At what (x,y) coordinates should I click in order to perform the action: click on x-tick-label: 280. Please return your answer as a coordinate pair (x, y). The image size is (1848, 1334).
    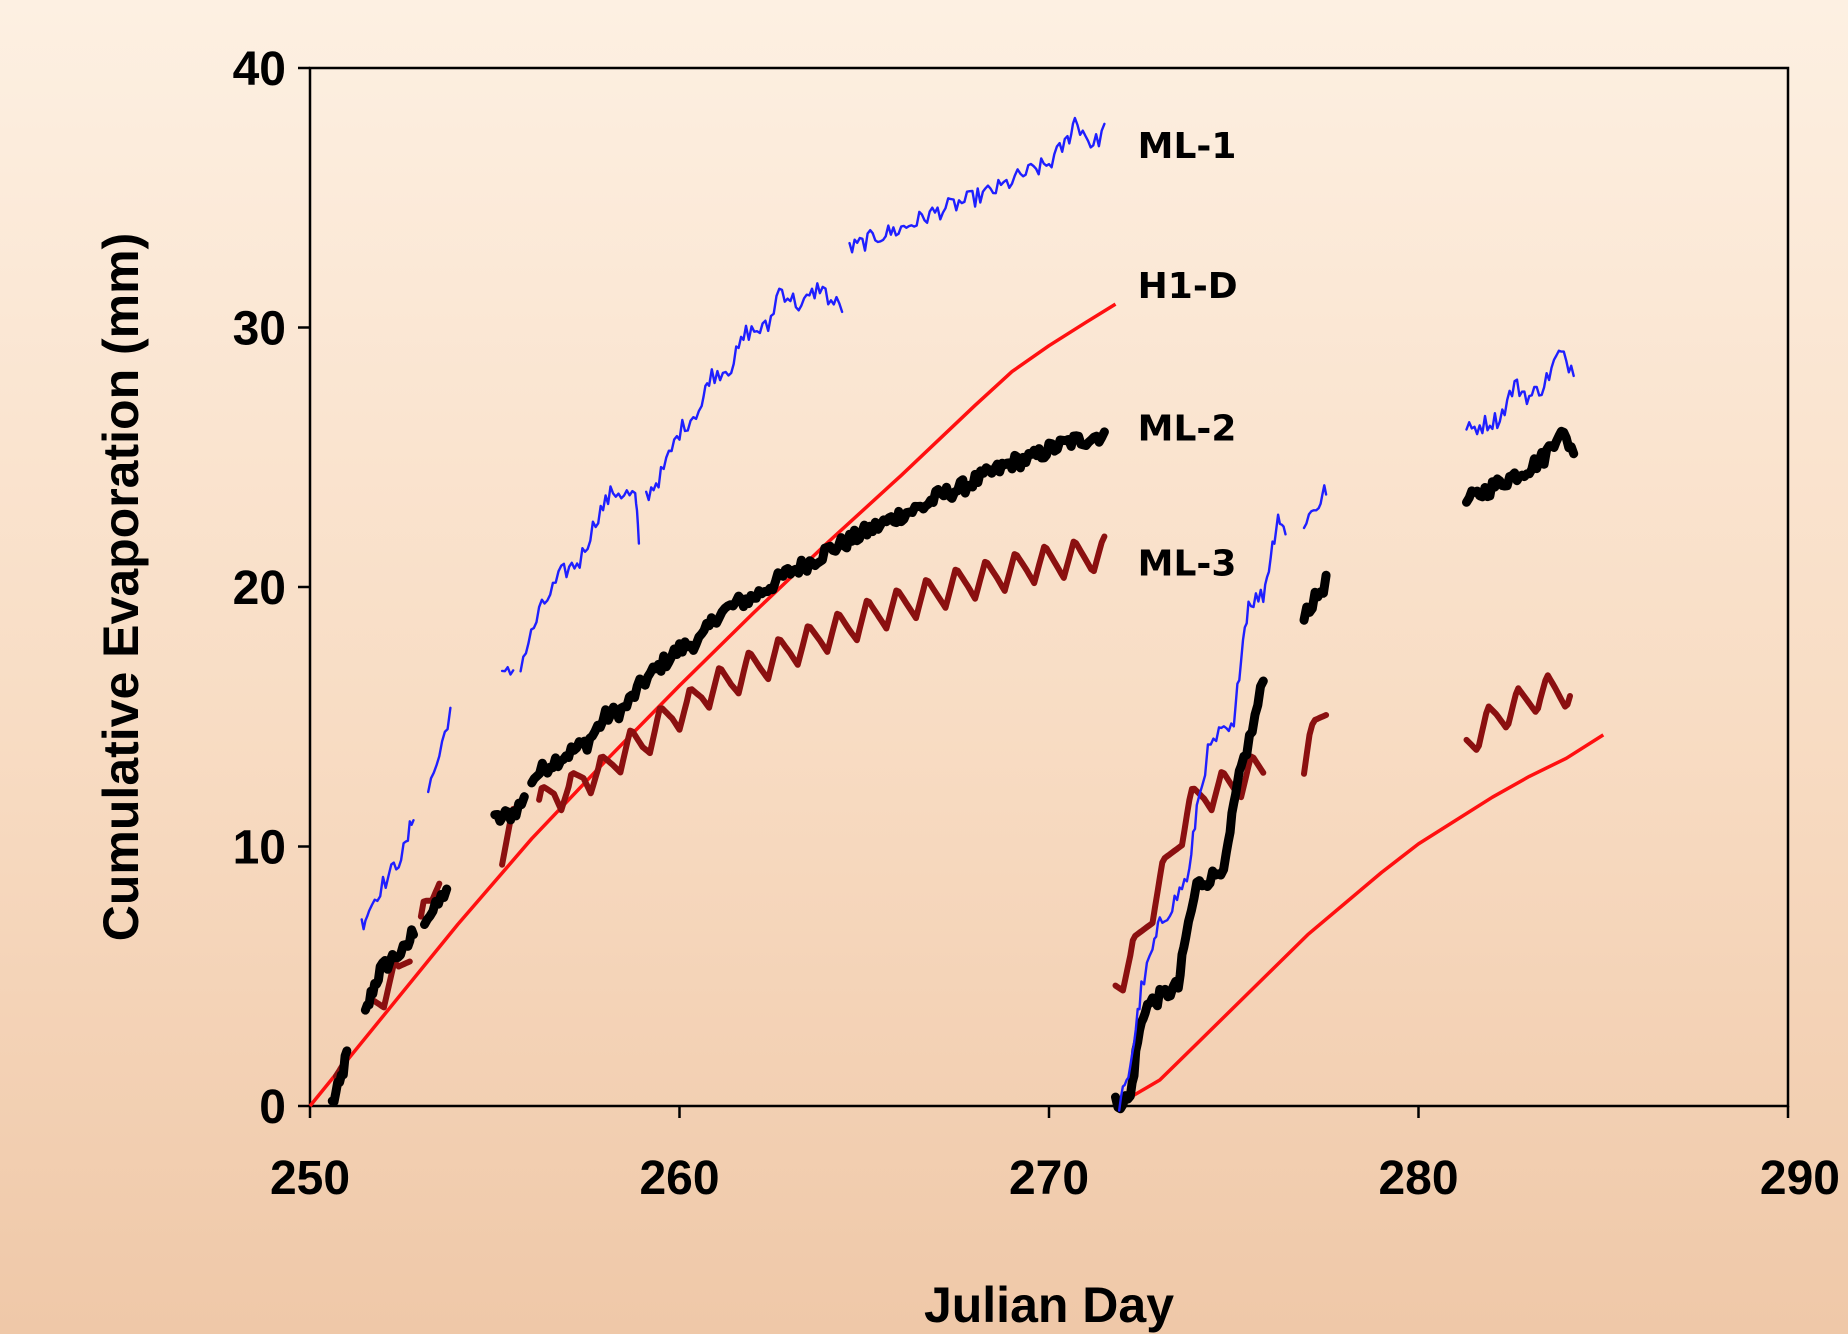
    Looking at the image, I should click on (1418, 1178).